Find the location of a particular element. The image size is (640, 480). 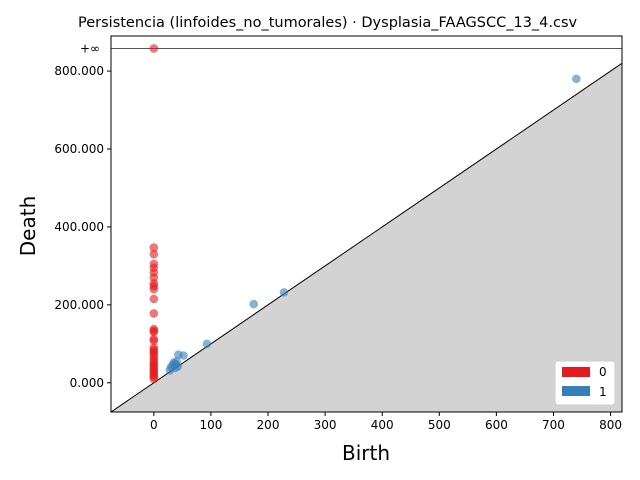

x-tick-label: 500 is located at coordinates (439, 425).